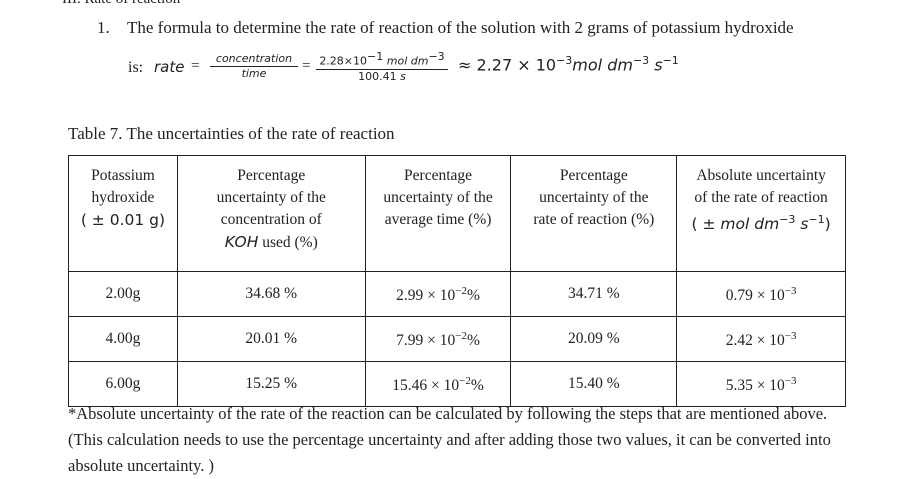 The image size is (907, 479). I want to click on cell-rate: 20.09 %, so click(594, 339).